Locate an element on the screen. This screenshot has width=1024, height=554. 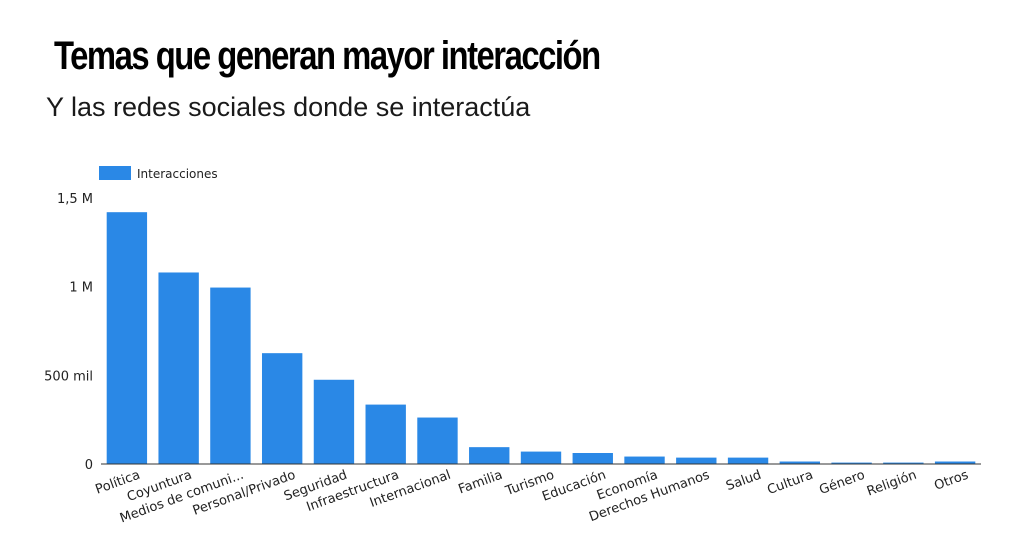
legend-swatch is located at coordinates (115, 173).